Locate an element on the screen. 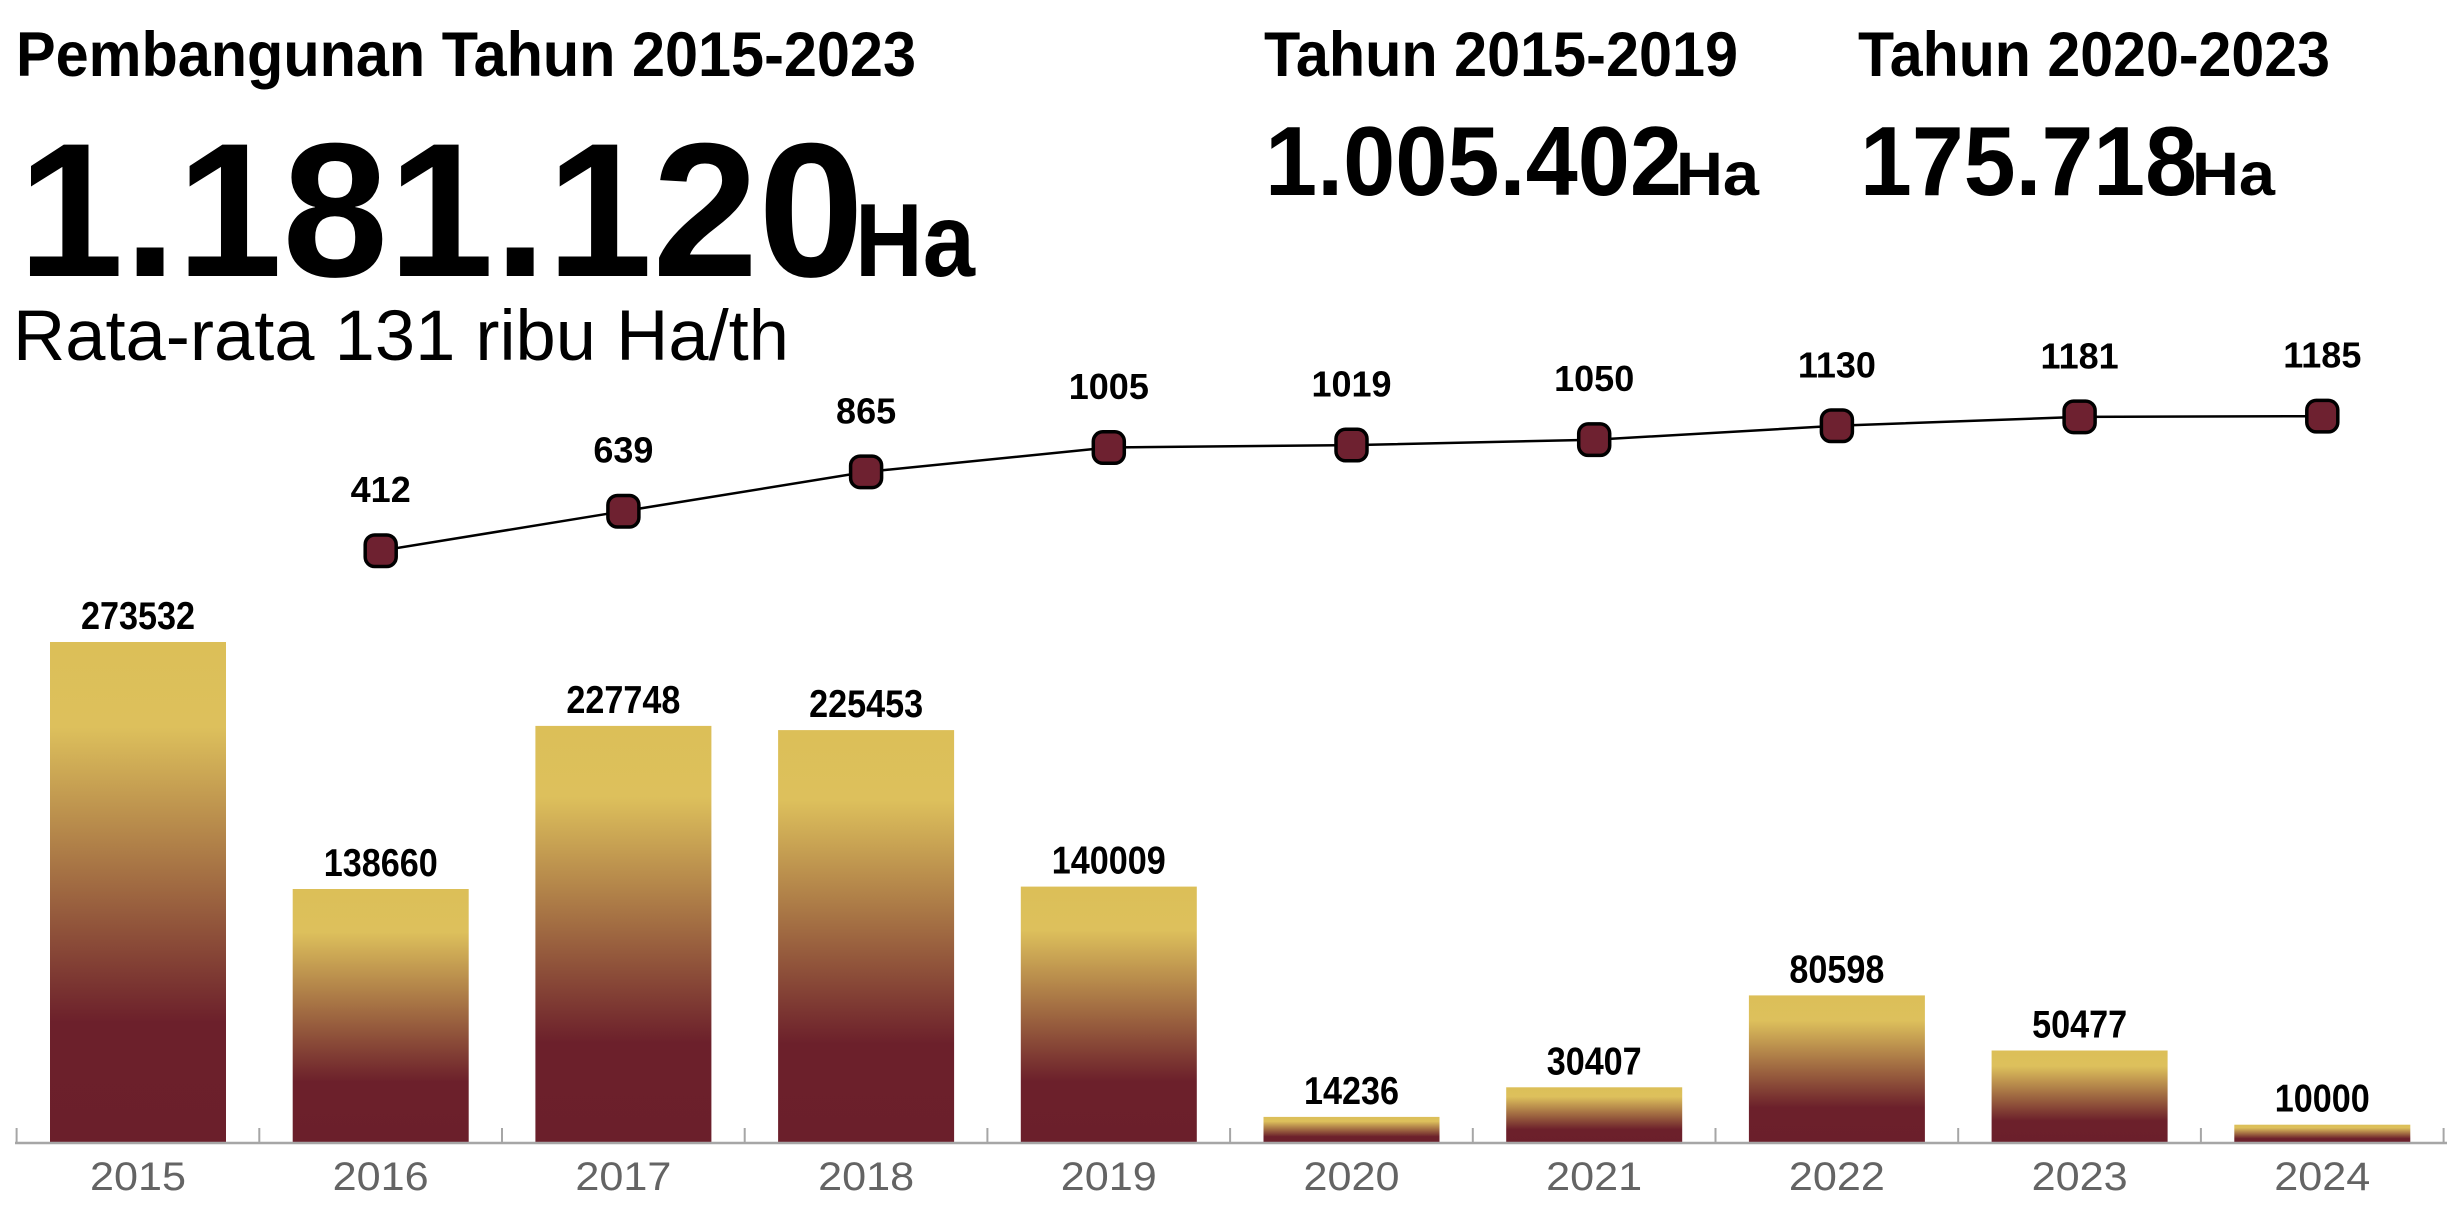 The width and height of the screenshot is (2462, 1232). svg-text: 227748 is located at coordinates (623, 700).